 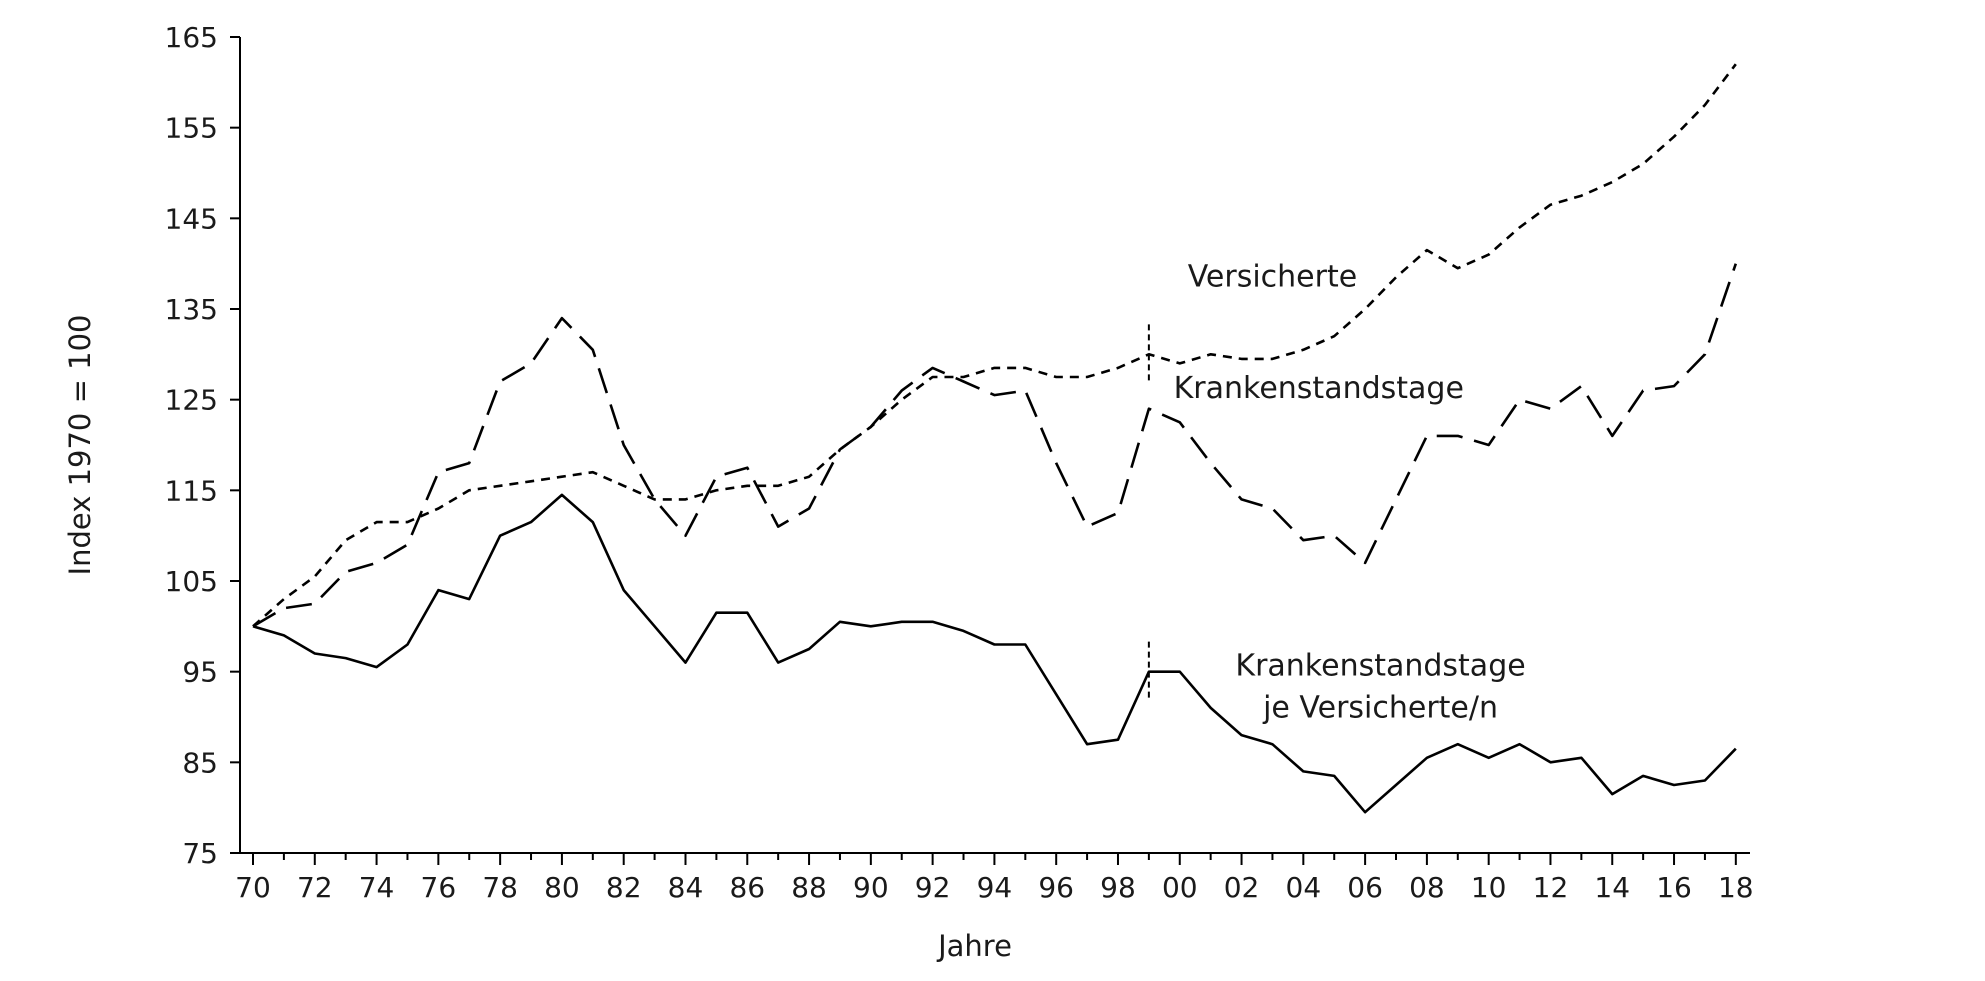 What do you see at coordinates (500, 887) in the screenshot?
I see `x-tick-label: 78` at bounding box center [500, 887].